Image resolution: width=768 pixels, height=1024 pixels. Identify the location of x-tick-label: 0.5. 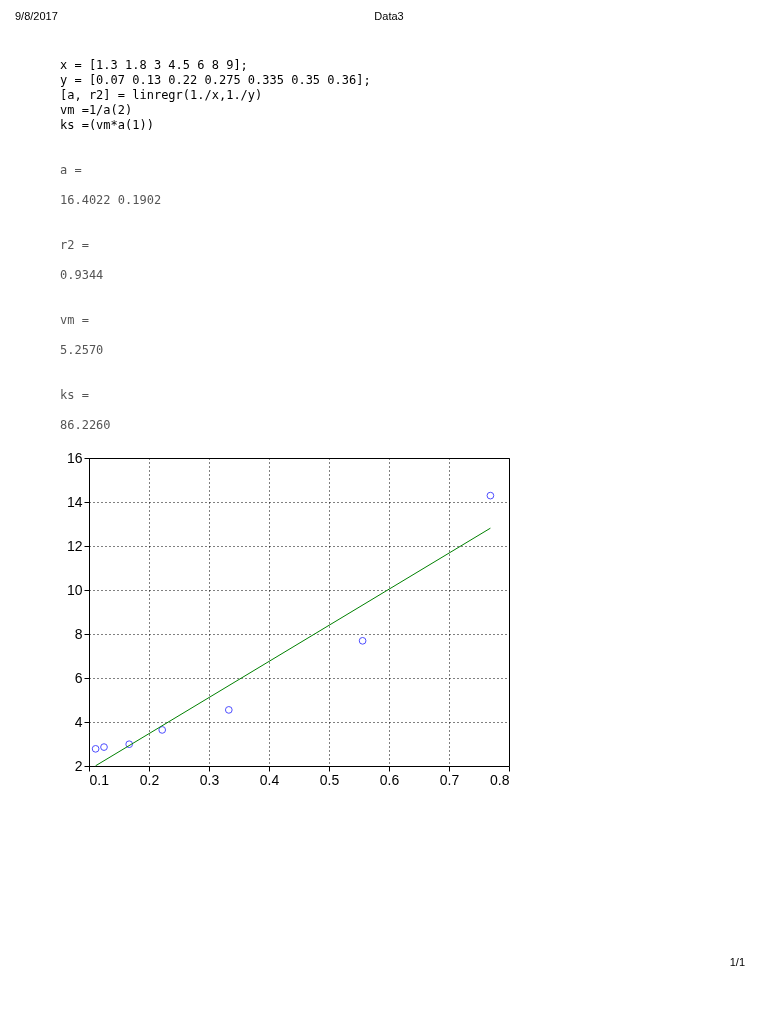
(329, 779).